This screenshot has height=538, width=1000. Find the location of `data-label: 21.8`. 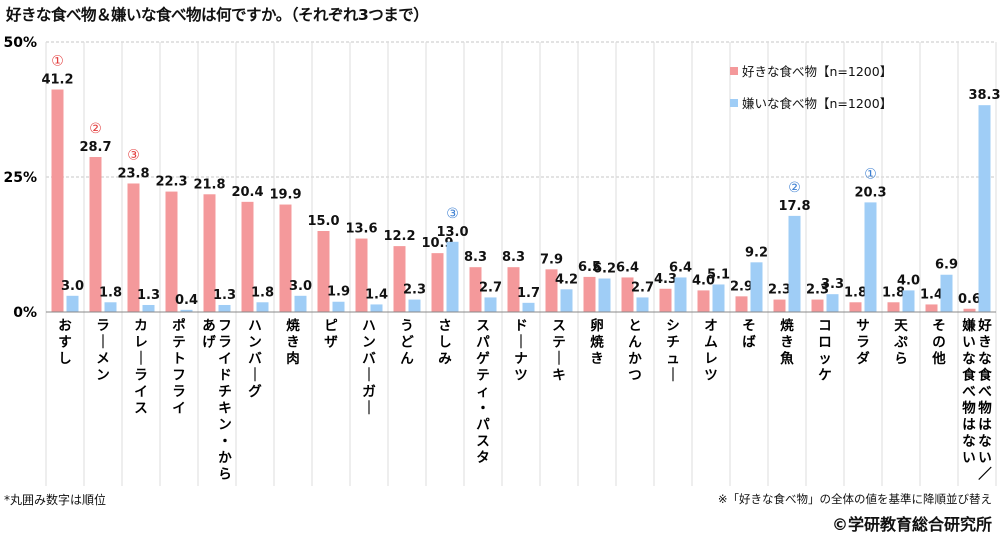

data-label: 21.8 is located at coordinates (209, 184).